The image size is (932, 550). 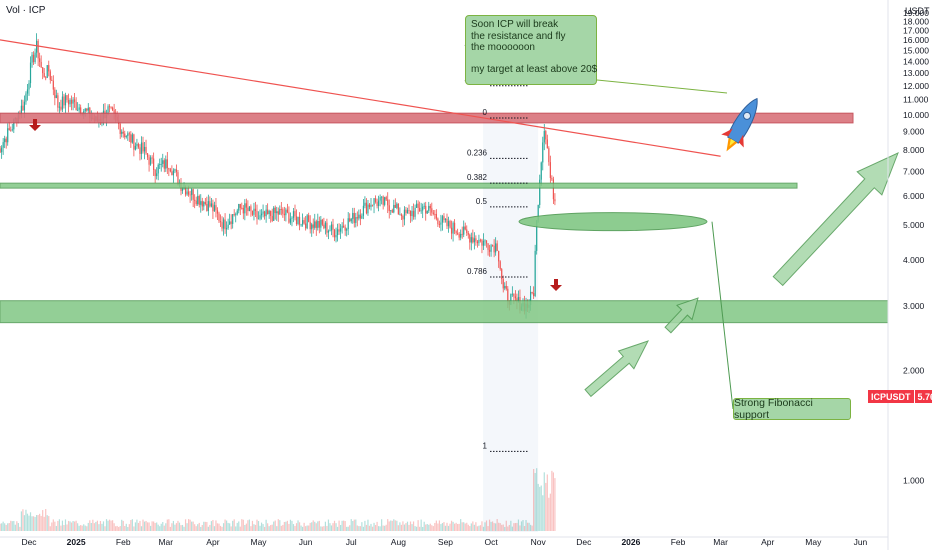 What do you see at coordinates (900, 396) in the screenshot?
I see `last-price-badge: ICPUSDT 5.768` at bounding box center [900, 396].